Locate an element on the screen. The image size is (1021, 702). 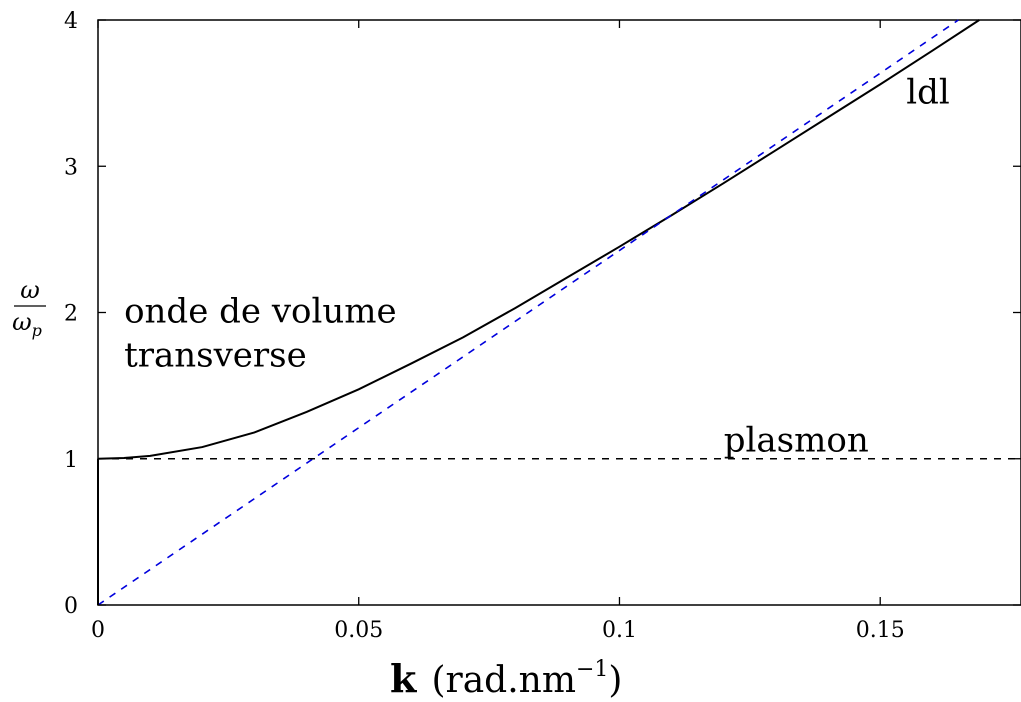
svg-text: k (rad.nm−1) is located at coordinates (506, 678).